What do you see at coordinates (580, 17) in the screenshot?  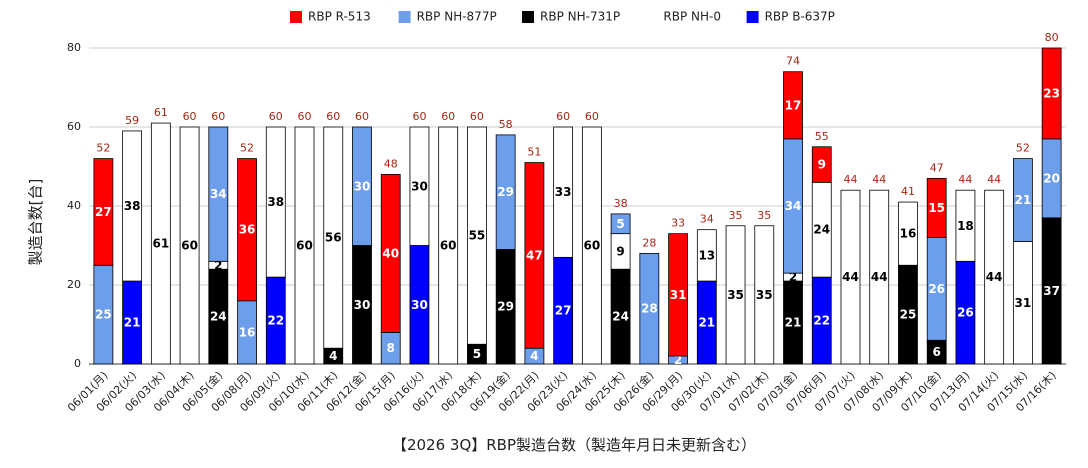 I see `legend-label: RBP NH-731P` at bounding box center [580, 17].